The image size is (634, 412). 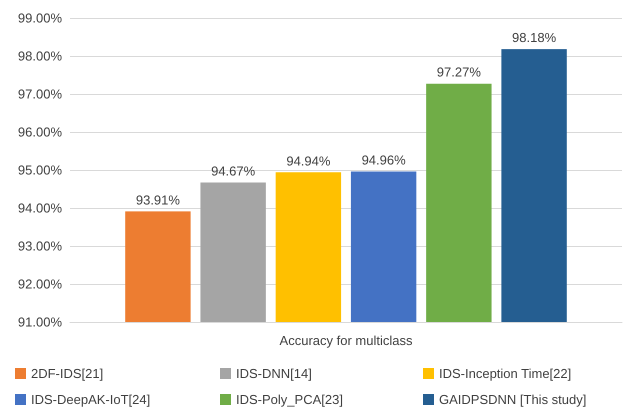 I want to click on legend-label: GAIDPSDNN [This study], so click(x=512, y=399).